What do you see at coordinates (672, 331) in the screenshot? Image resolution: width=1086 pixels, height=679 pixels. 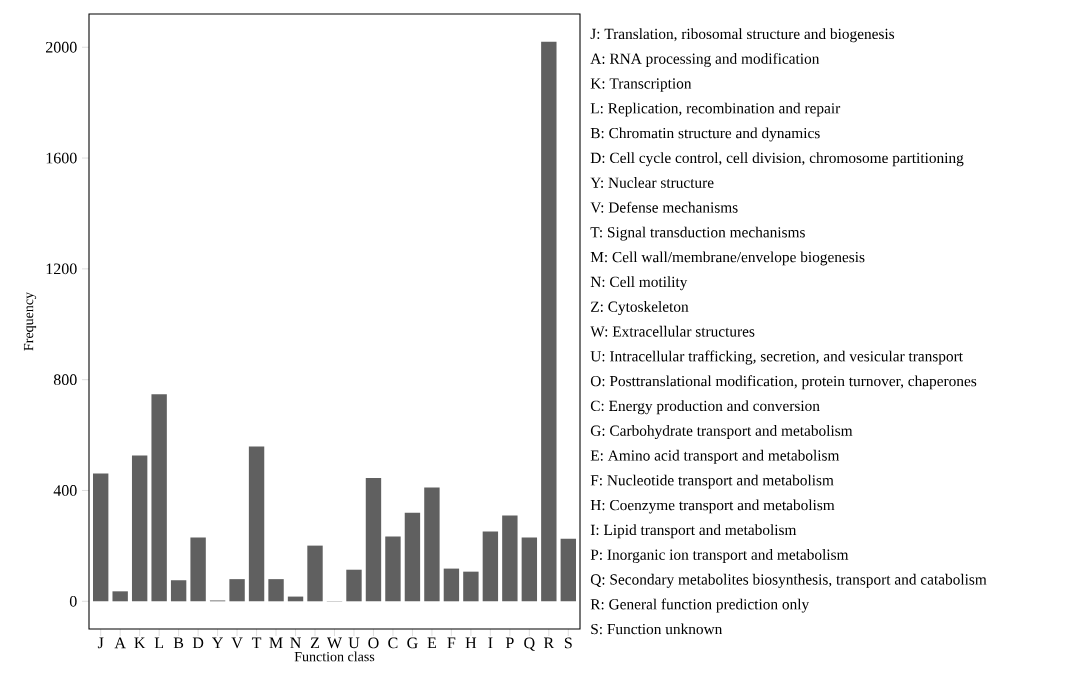 I see `text: W: Extracellular structures` at bounding box center [672, 331].